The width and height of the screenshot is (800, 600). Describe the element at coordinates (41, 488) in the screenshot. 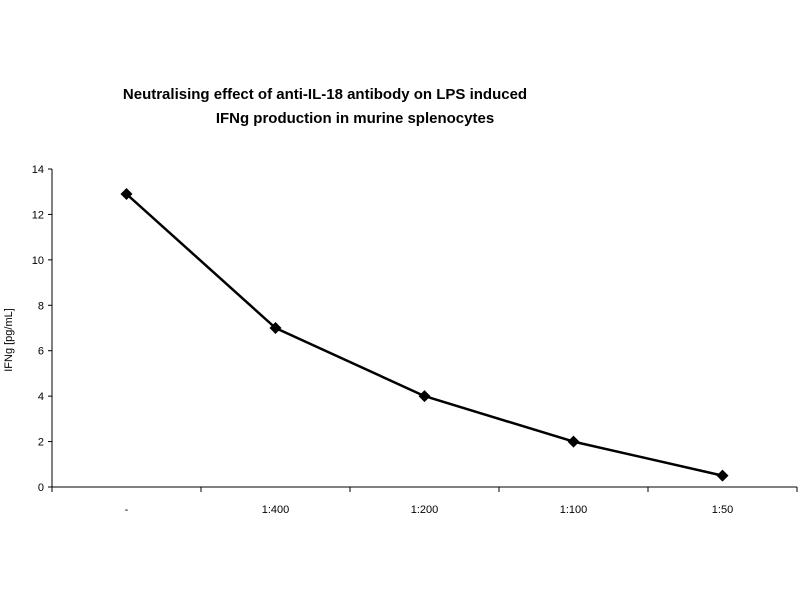

I see `y-tick-label: 0` at that location.